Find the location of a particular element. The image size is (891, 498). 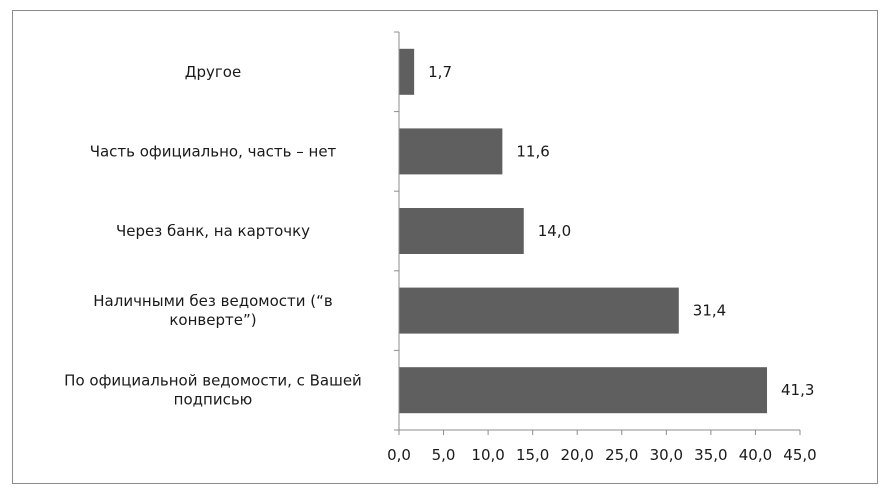

tick-label-8: 40,0 is located at coordinates (755, 455).